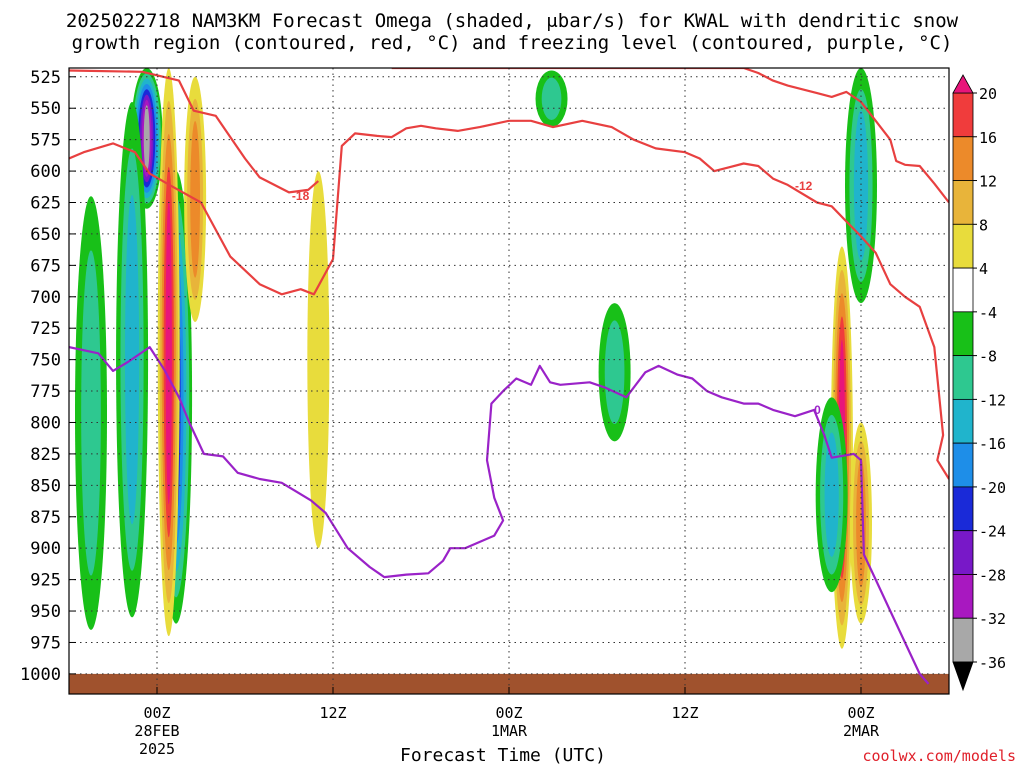  I want to click on colorbar-tick-label: -8, so click(988, 357).